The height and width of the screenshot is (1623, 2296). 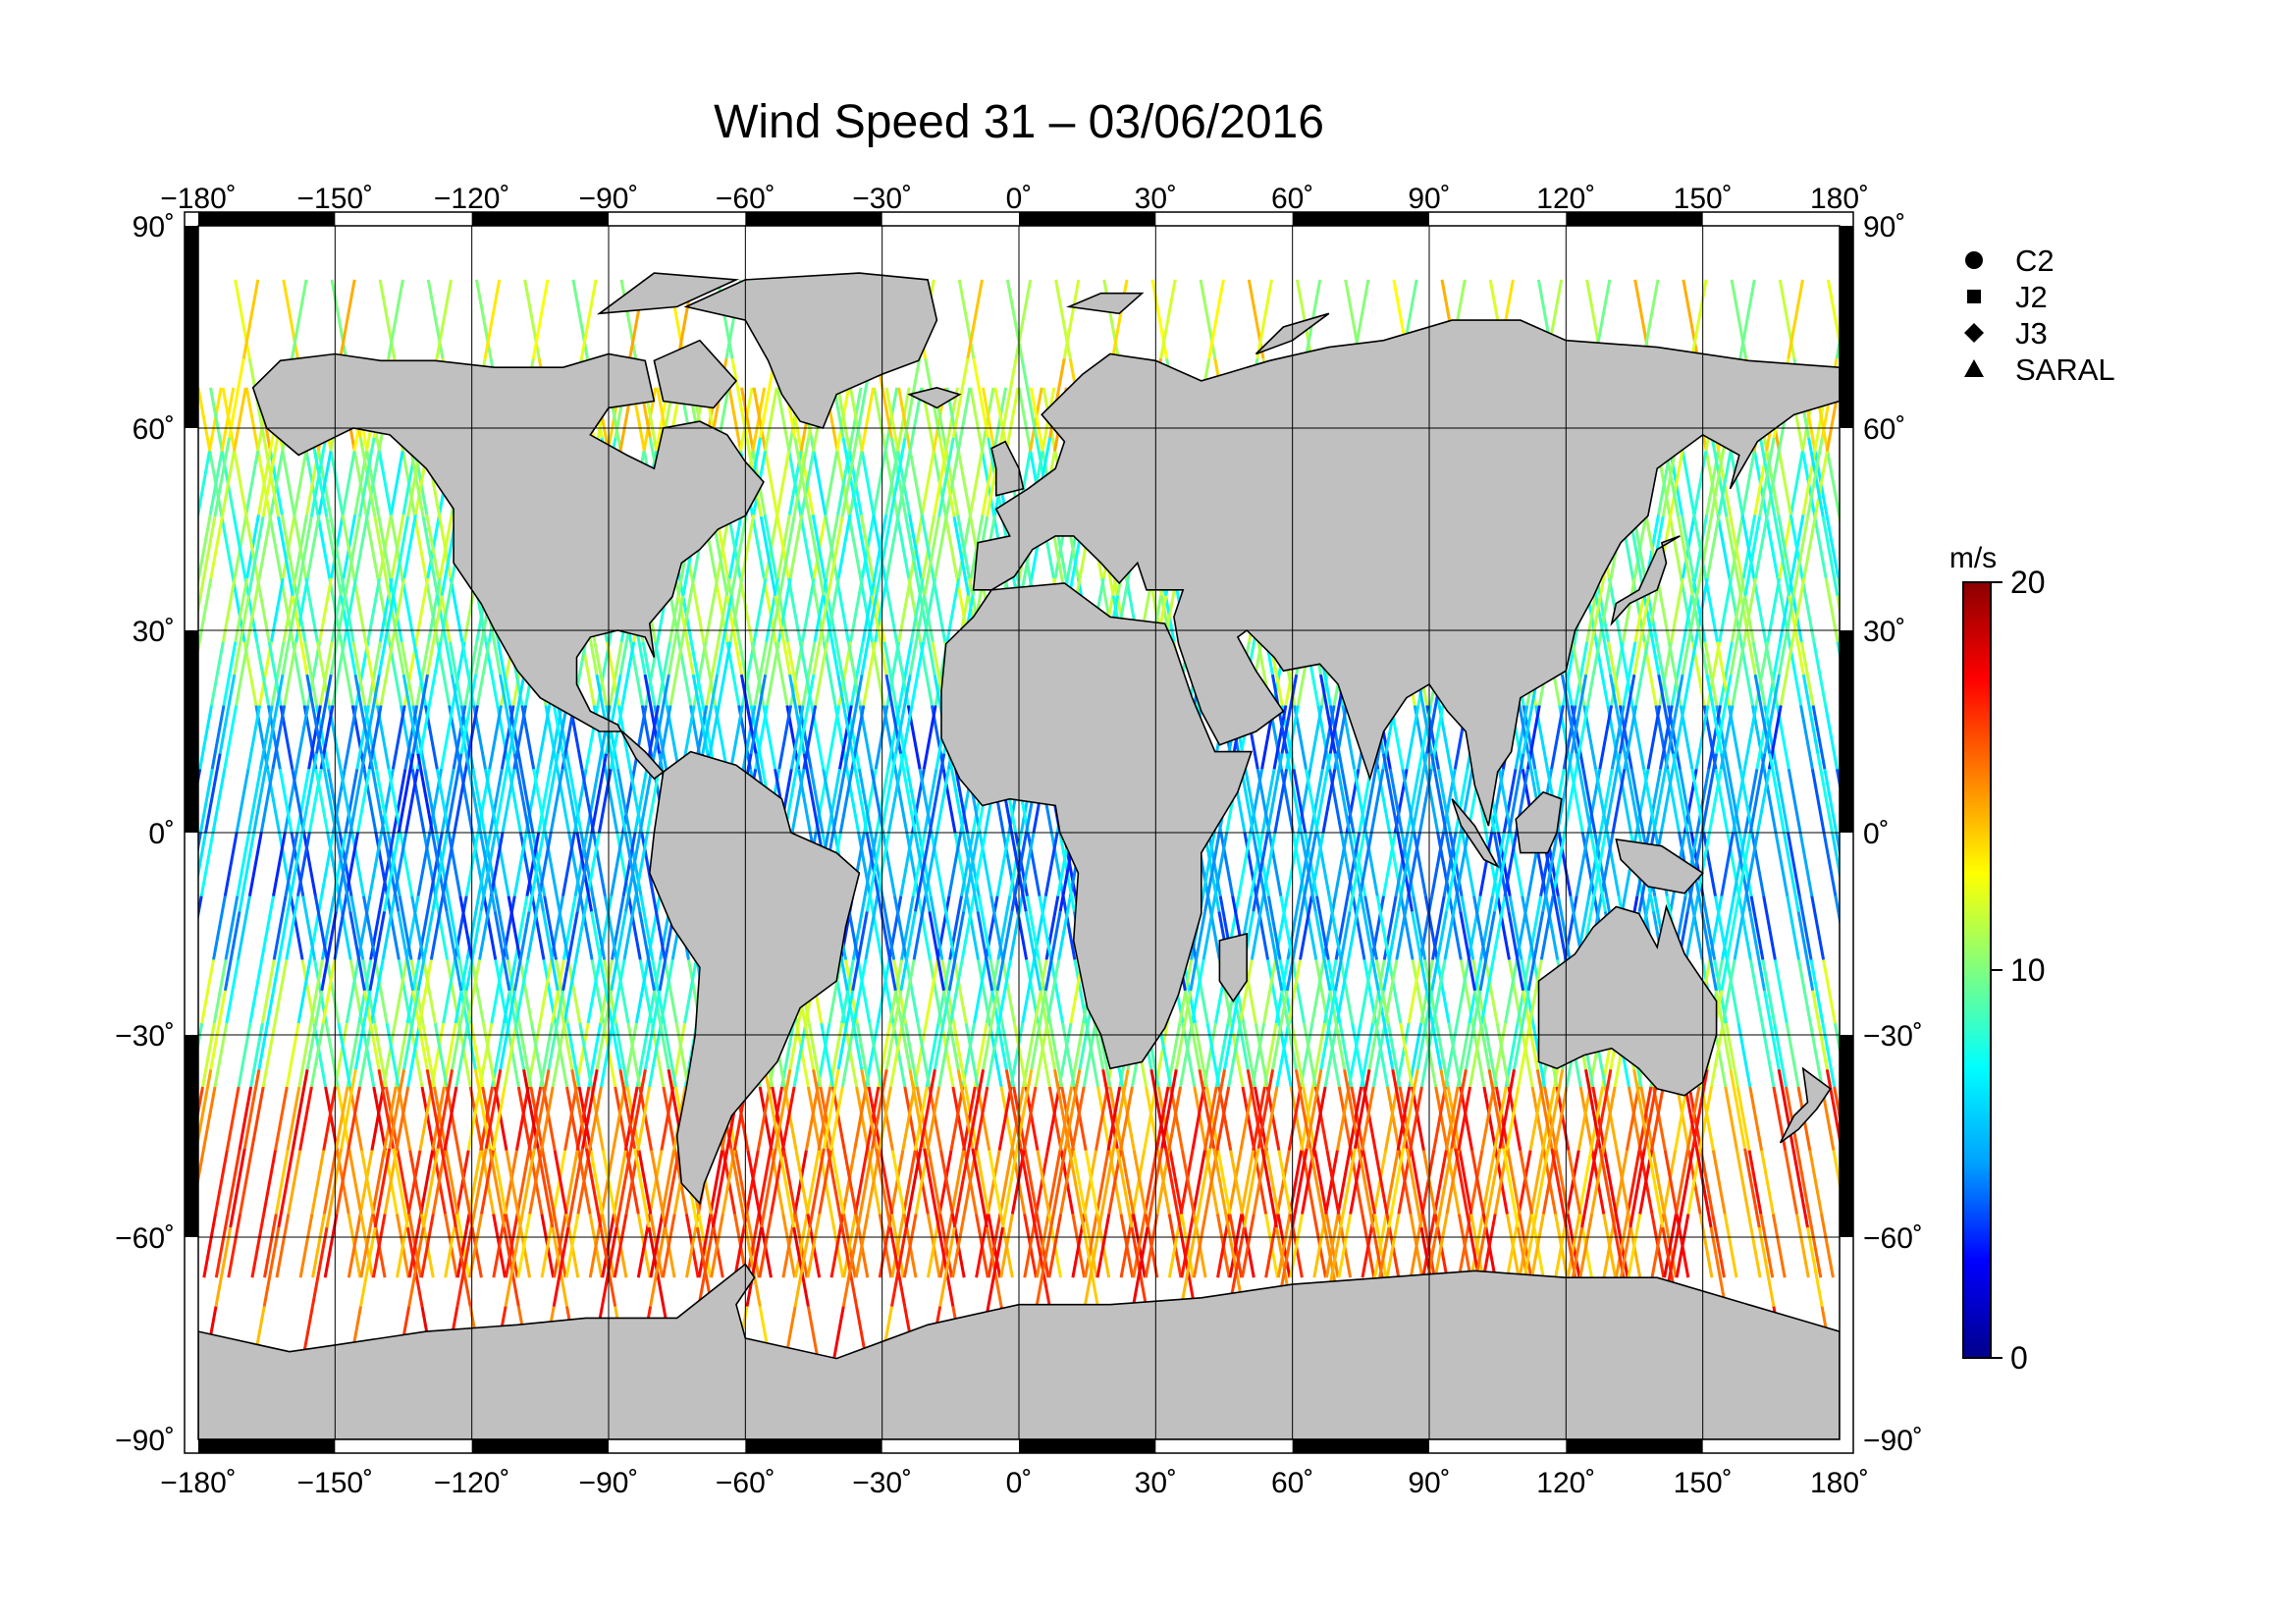 I want to click on land-svalbard, so click(x=1105, y=303).